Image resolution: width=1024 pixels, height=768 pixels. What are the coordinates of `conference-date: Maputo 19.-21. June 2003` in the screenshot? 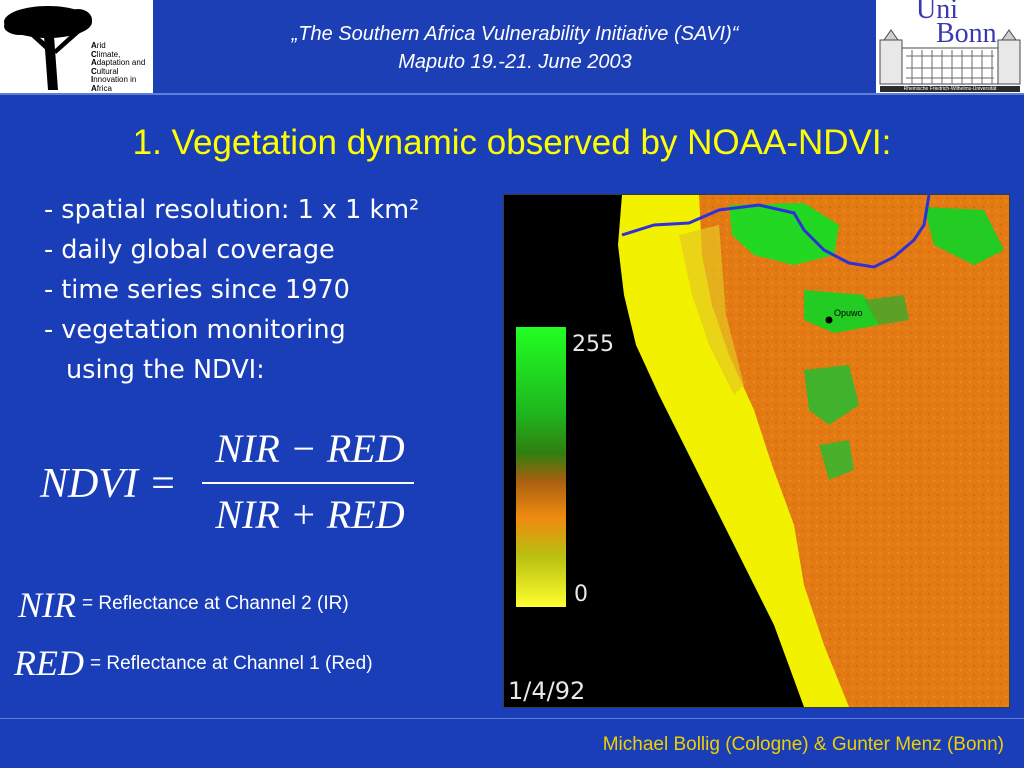 It's located at (515, 62).